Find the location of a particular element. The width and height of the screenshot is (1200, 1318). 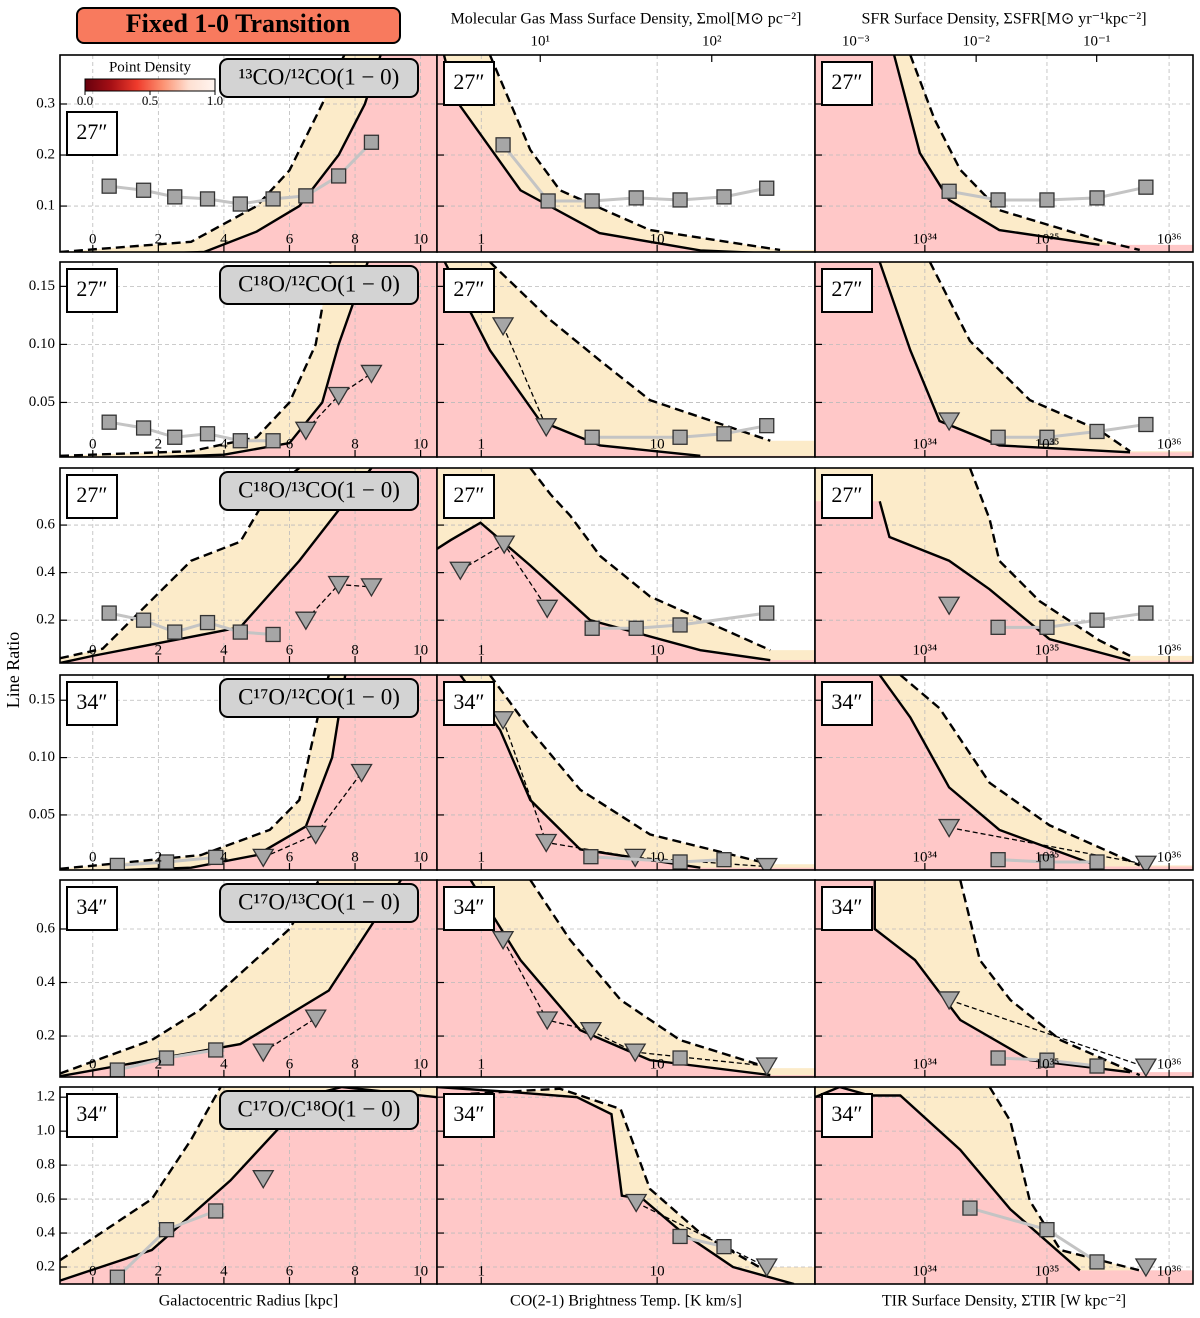

top-tick-label: 10² is located at coordinates (712, 41).